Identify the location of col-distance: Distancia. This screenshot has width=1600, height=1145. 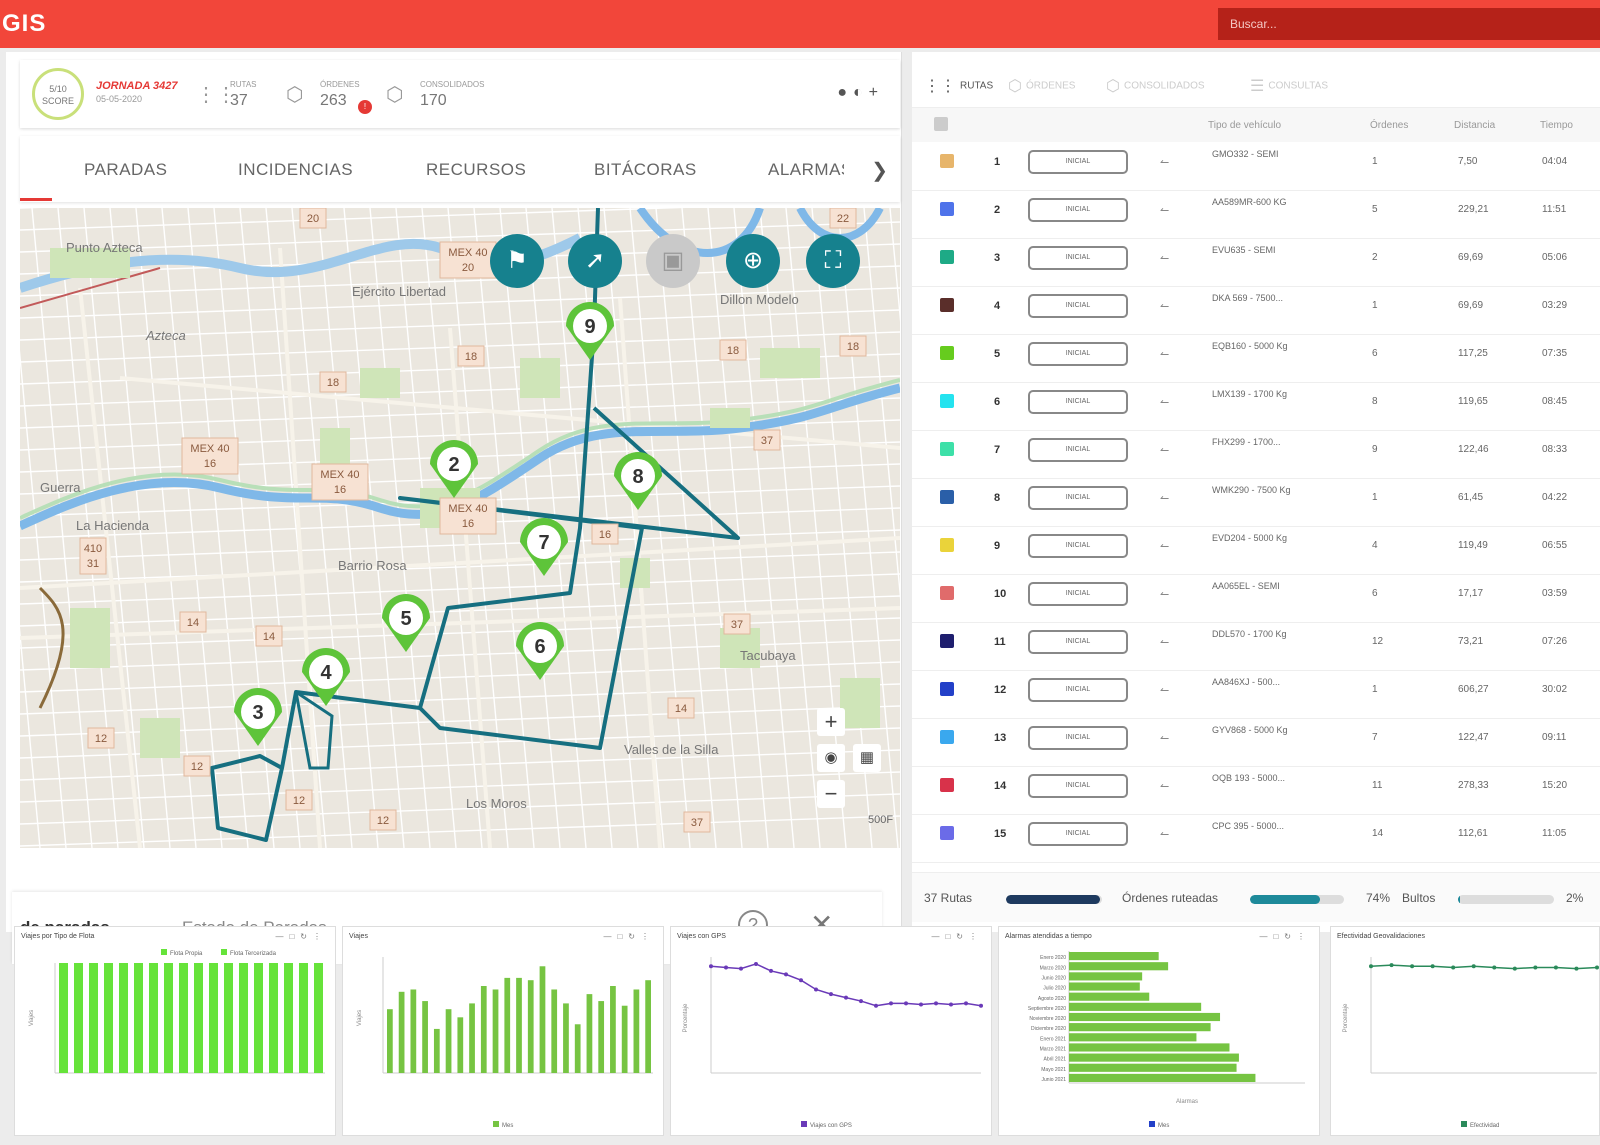
(1475, 125).